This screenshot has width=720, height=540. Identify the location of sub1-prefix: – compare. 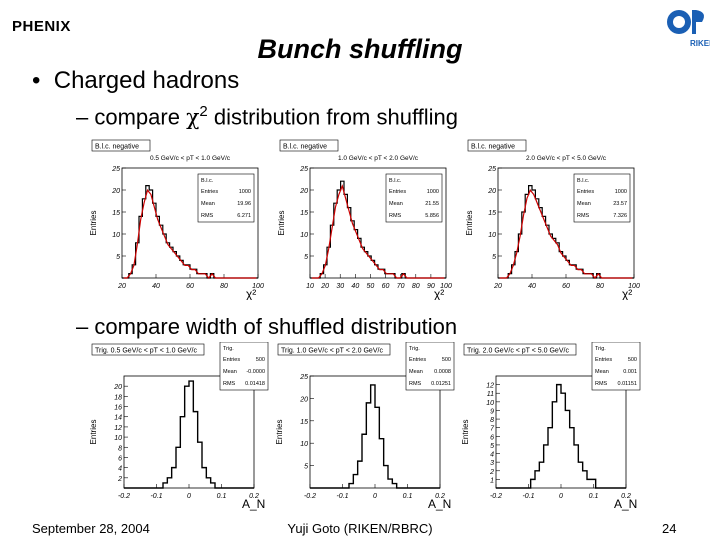
(131, 117).